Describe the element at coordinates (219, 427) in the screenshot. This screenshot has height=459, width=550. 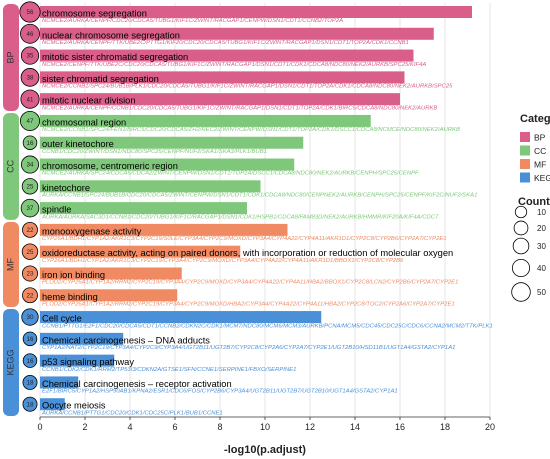
I see `x-tick-label: 8` at that location.